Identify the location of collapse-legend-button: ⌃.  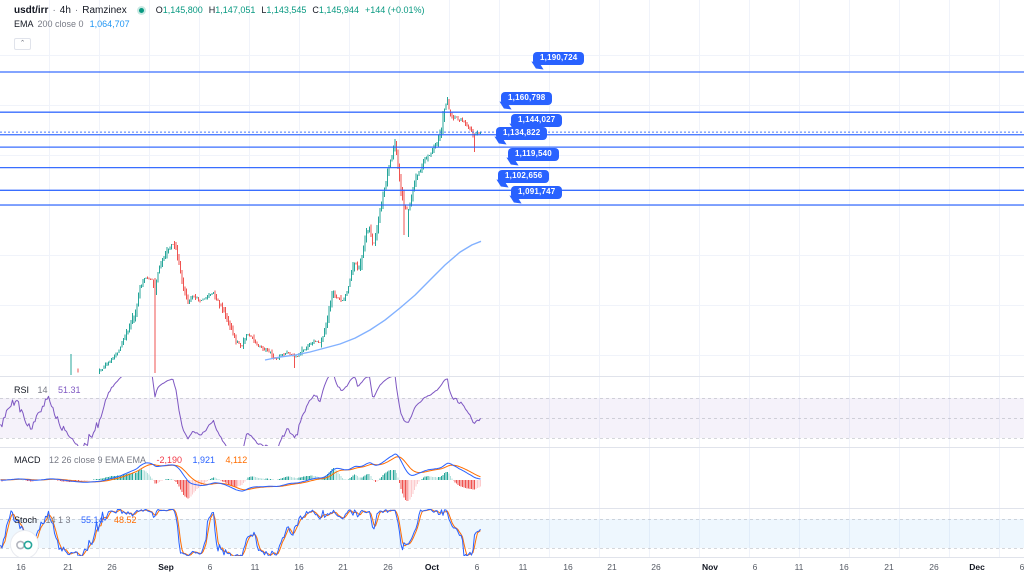
(22, 43).